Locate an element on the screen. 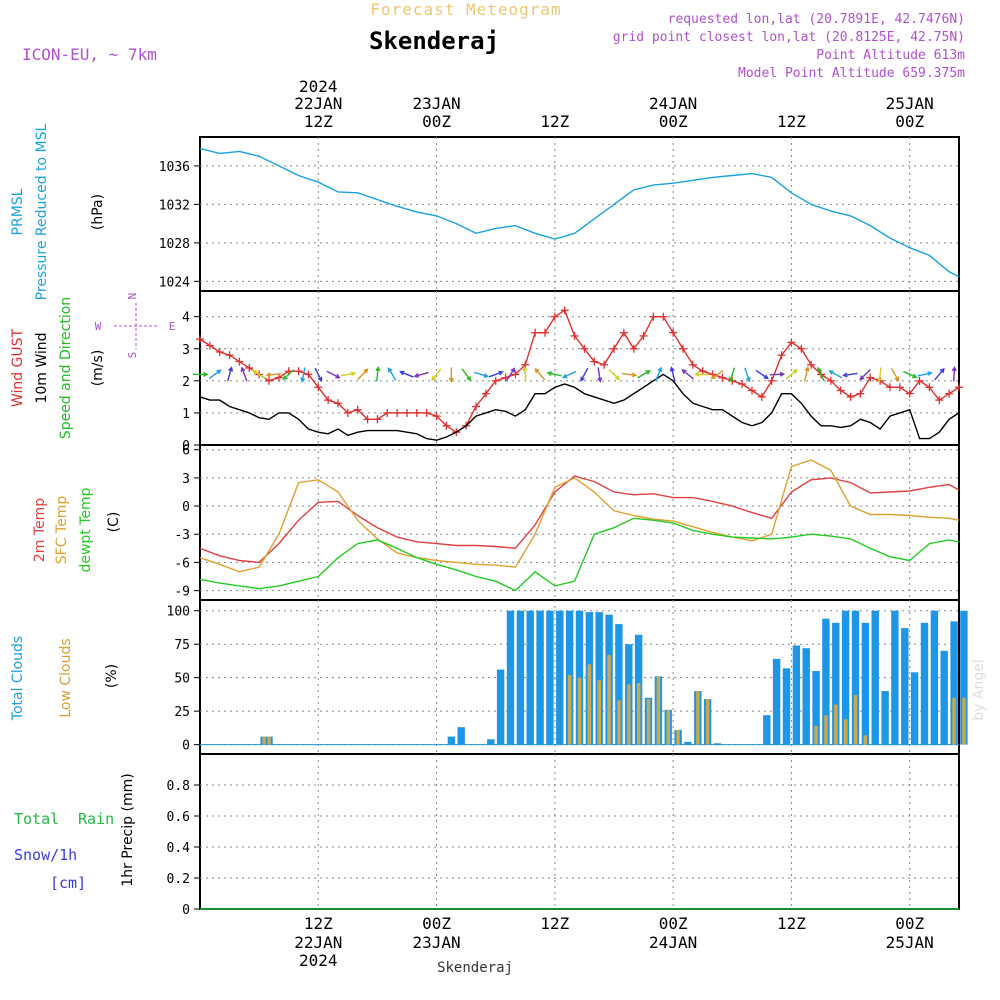 The image size is (1000, 1000). precip-unit: 1hr Precip (mm) is located at coordinates (128, 829).